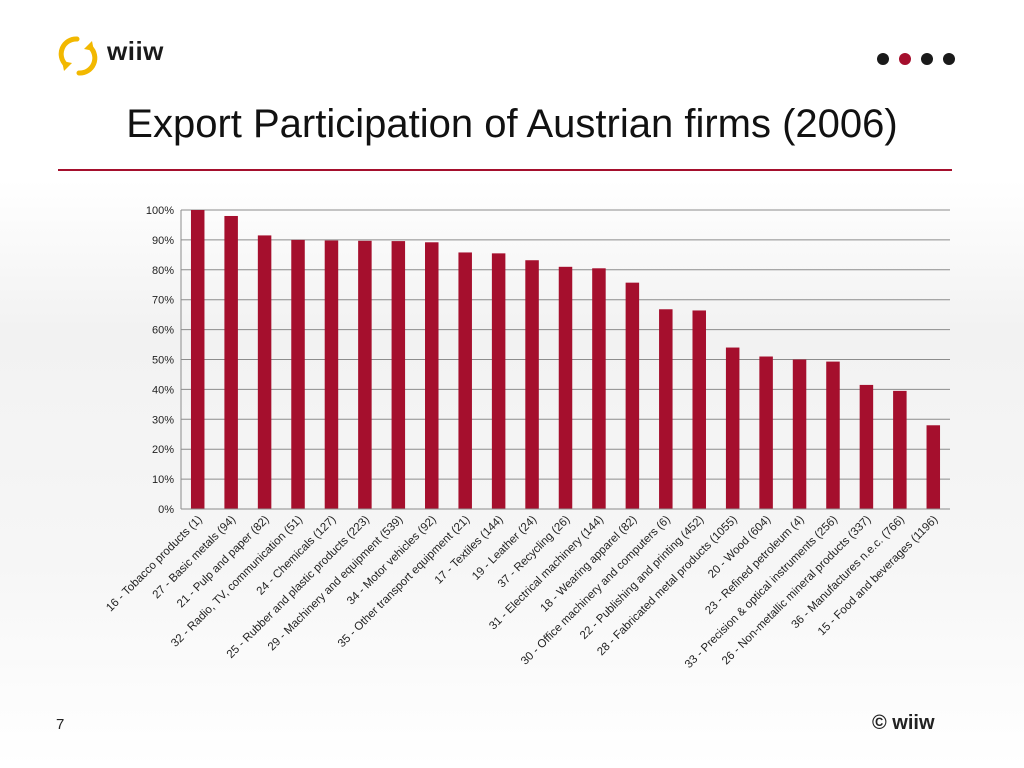 The width and height of the screenshot is (1024, 768). I want to click on y-tick-label: 0%, so click(166, 510).